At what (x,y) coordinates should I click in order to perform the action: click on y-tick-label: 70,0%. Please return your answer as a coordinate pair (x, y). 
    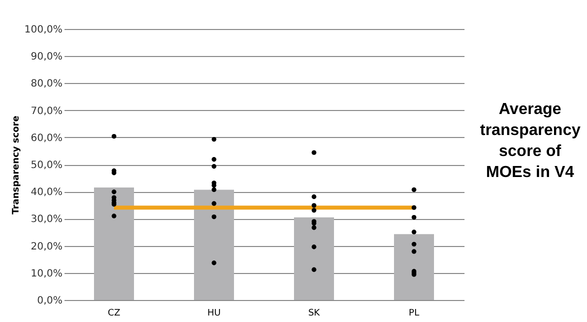
    Looking at the image, I should click on (46, 111).